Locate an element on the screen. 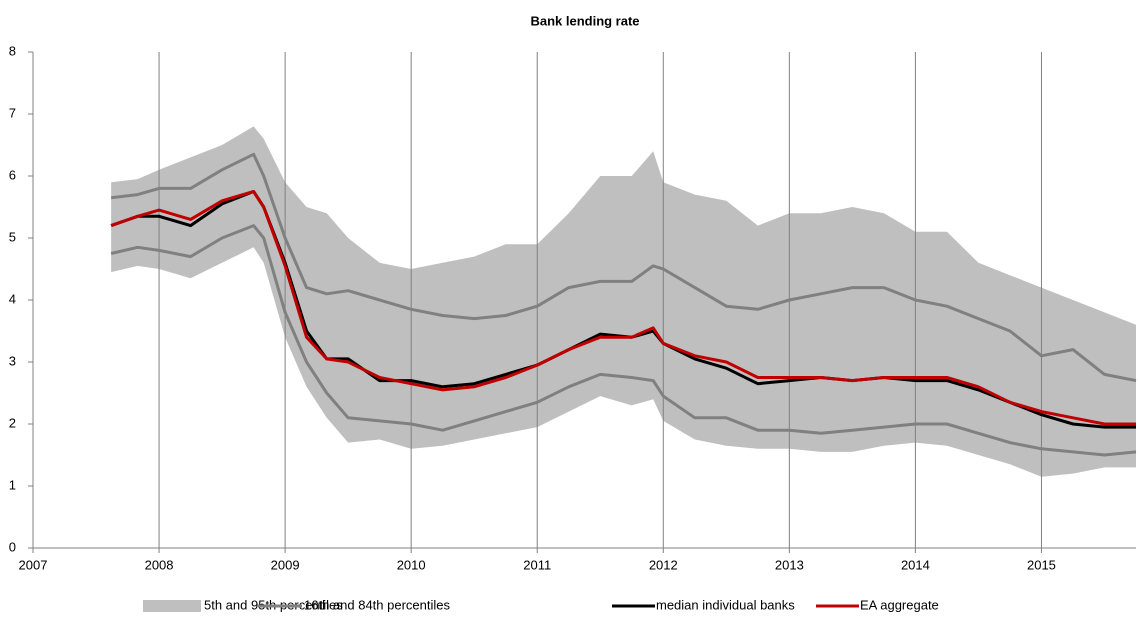 This screenshot has height=622, width=1138. y-tick-label: 3 is located at coordinates (12, 360).